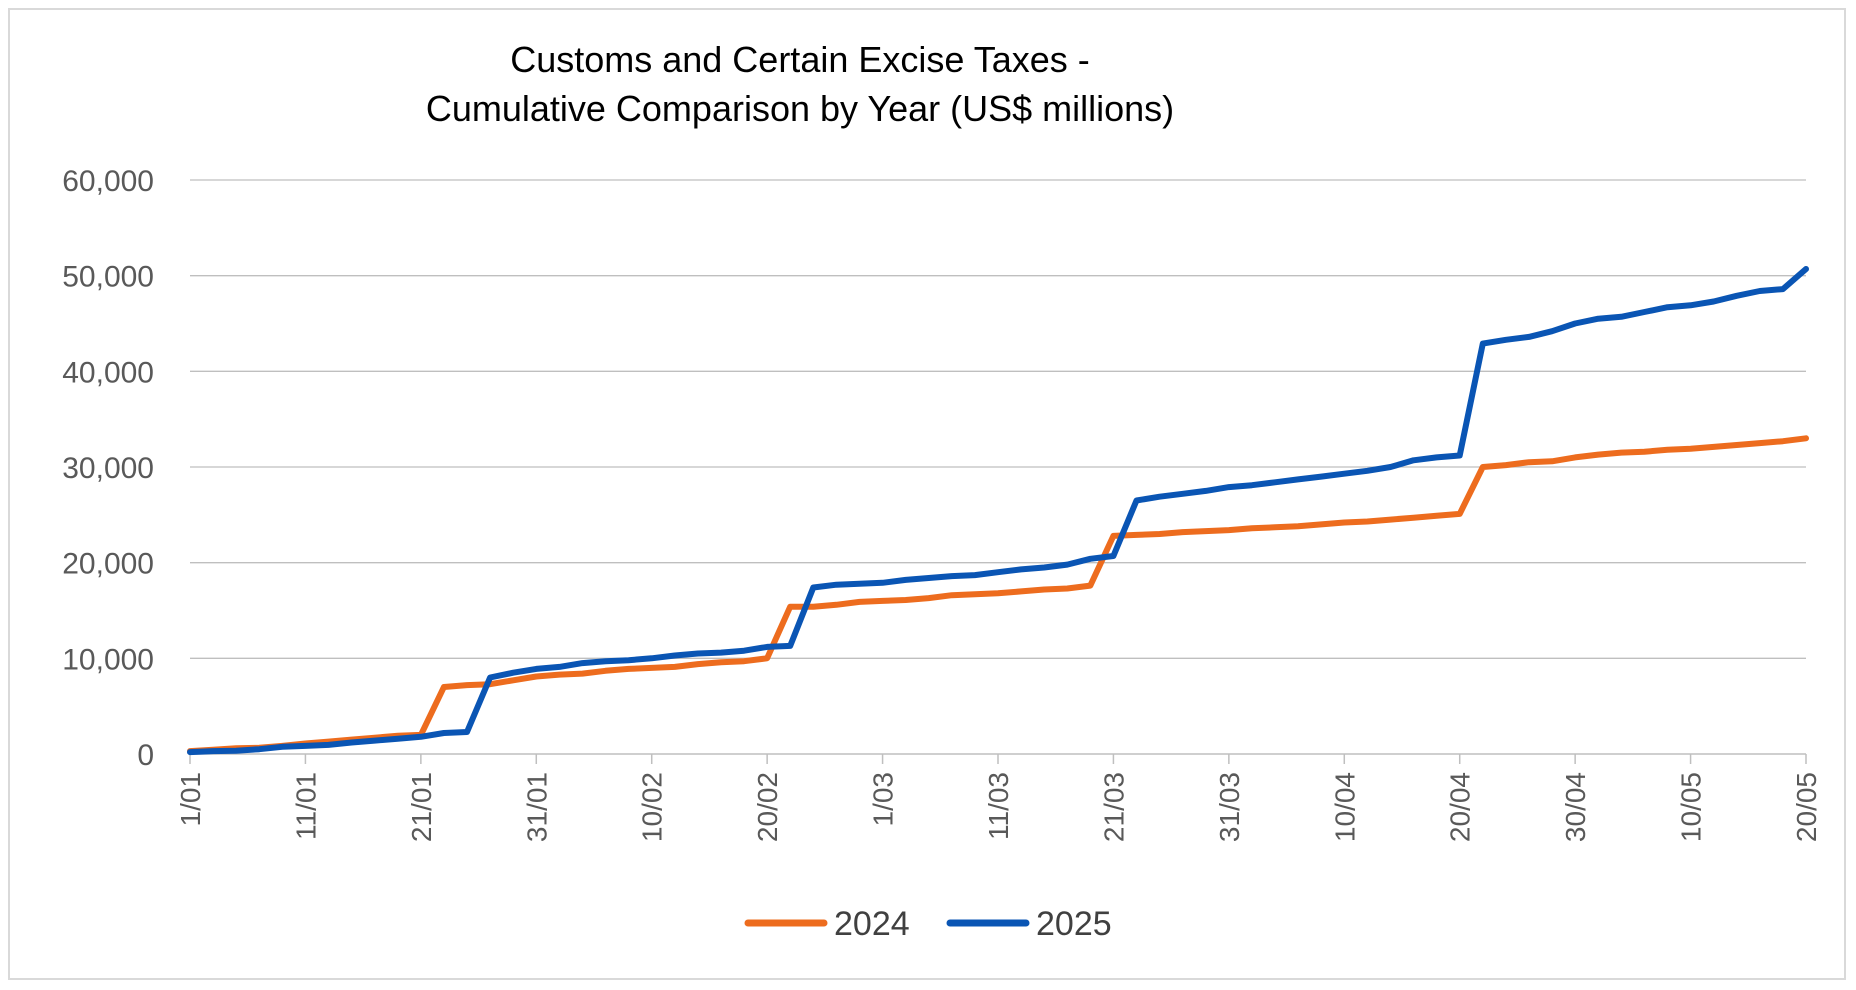 Image resolution: width=1856 pixels, height=990 pixels. Describe the element at coordinates (652, 807) in the screenshot. I see `x-tick-label: 10/02` at that location.